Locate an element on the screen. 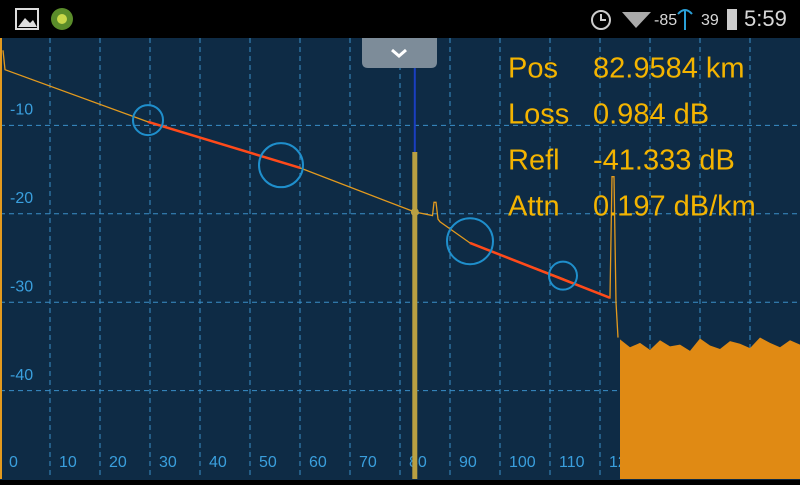 Image resolution: width=800 pixels, height=485 pixels. y-tick-label: -20 is located at coordinates (21, 198).